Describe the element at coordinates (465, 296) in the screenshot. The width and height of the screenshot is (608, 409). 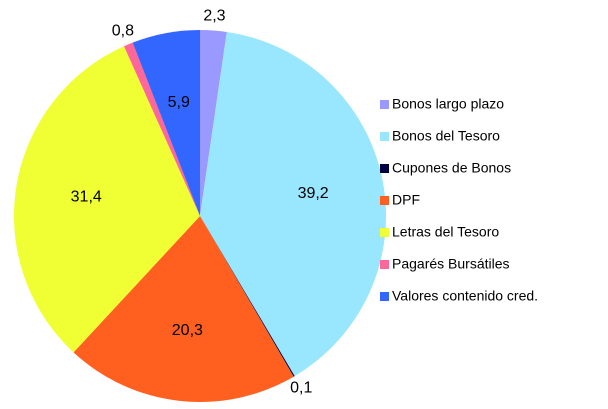
I see `legend-label: Valores contenido cred.` at that location.